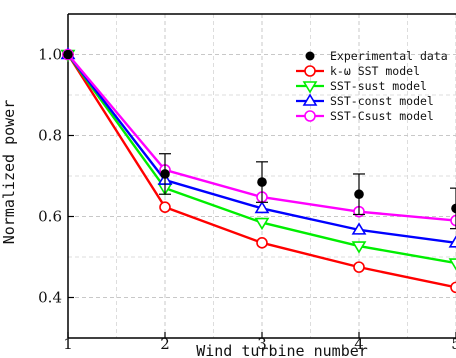  What do you see at coordinates (50, 217) in the screenshot?
I see `y-tick-label: 0.6` at bounding box center [50, 217].